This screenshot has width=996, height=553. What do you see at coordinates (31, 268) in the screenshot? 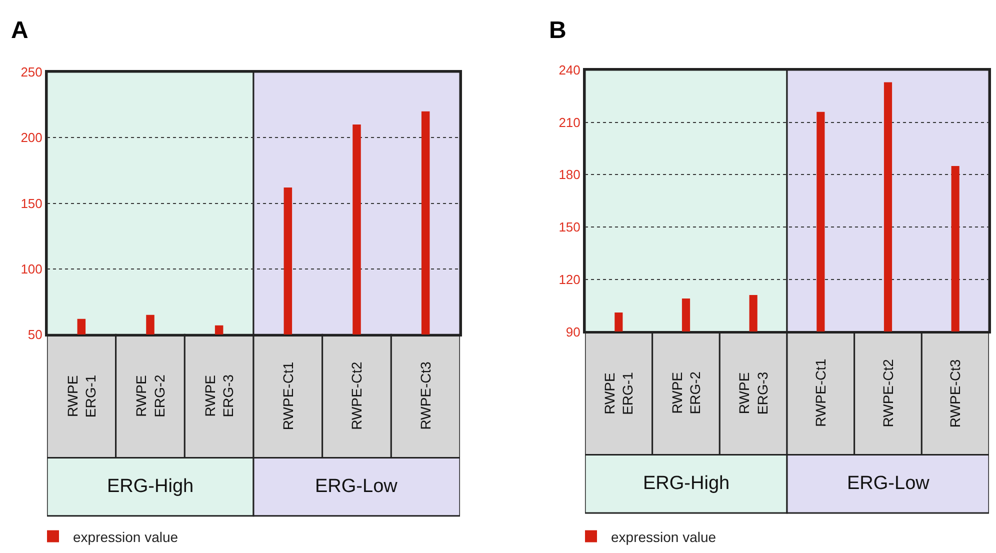
I see `y-tick-label: 100` at bounding box center [31, 268].